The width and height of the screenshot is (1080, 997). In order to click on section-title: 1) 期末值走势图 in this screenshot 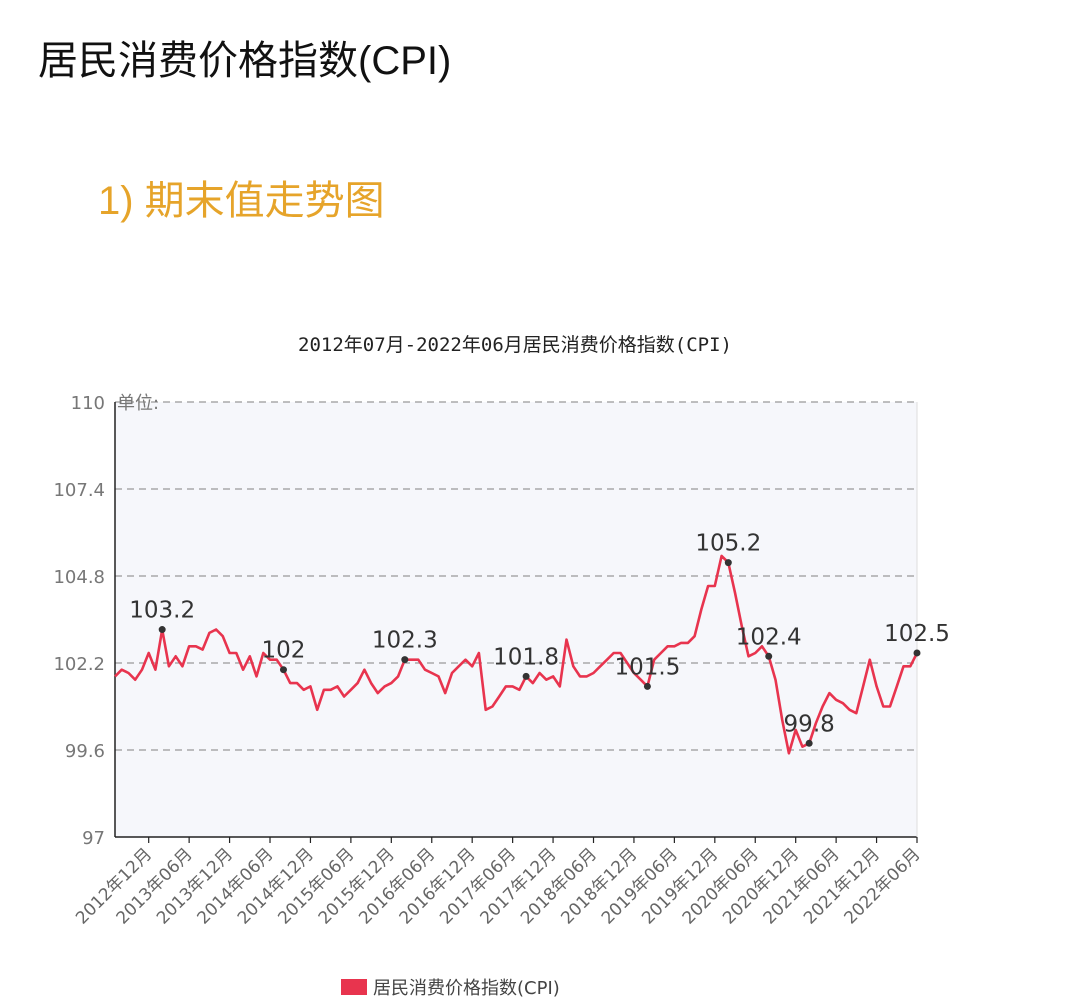, I will do `click(241, 201)`.